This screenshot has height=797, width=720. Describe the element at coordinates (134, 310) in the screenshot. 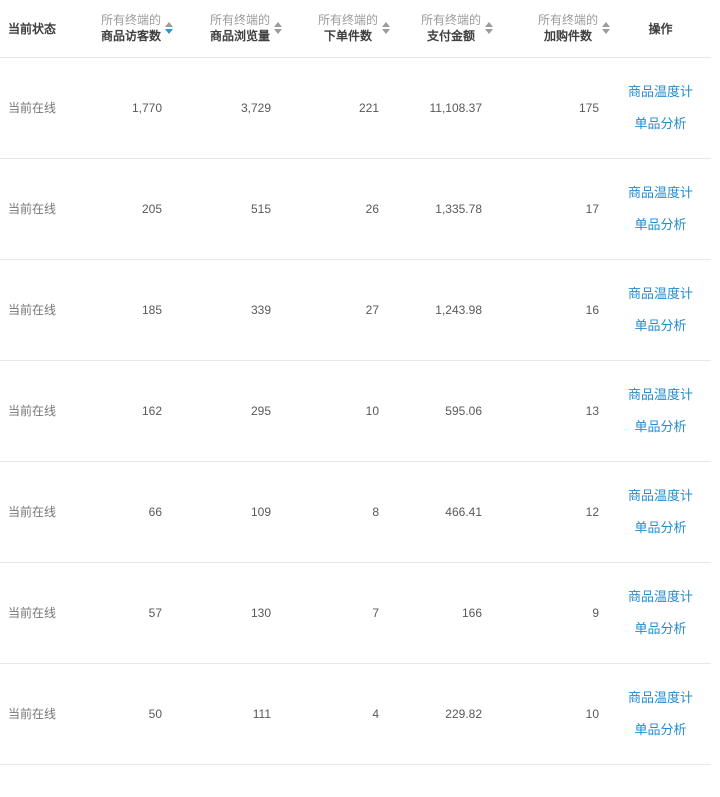

I see `visitors-cell: 185` at that location.